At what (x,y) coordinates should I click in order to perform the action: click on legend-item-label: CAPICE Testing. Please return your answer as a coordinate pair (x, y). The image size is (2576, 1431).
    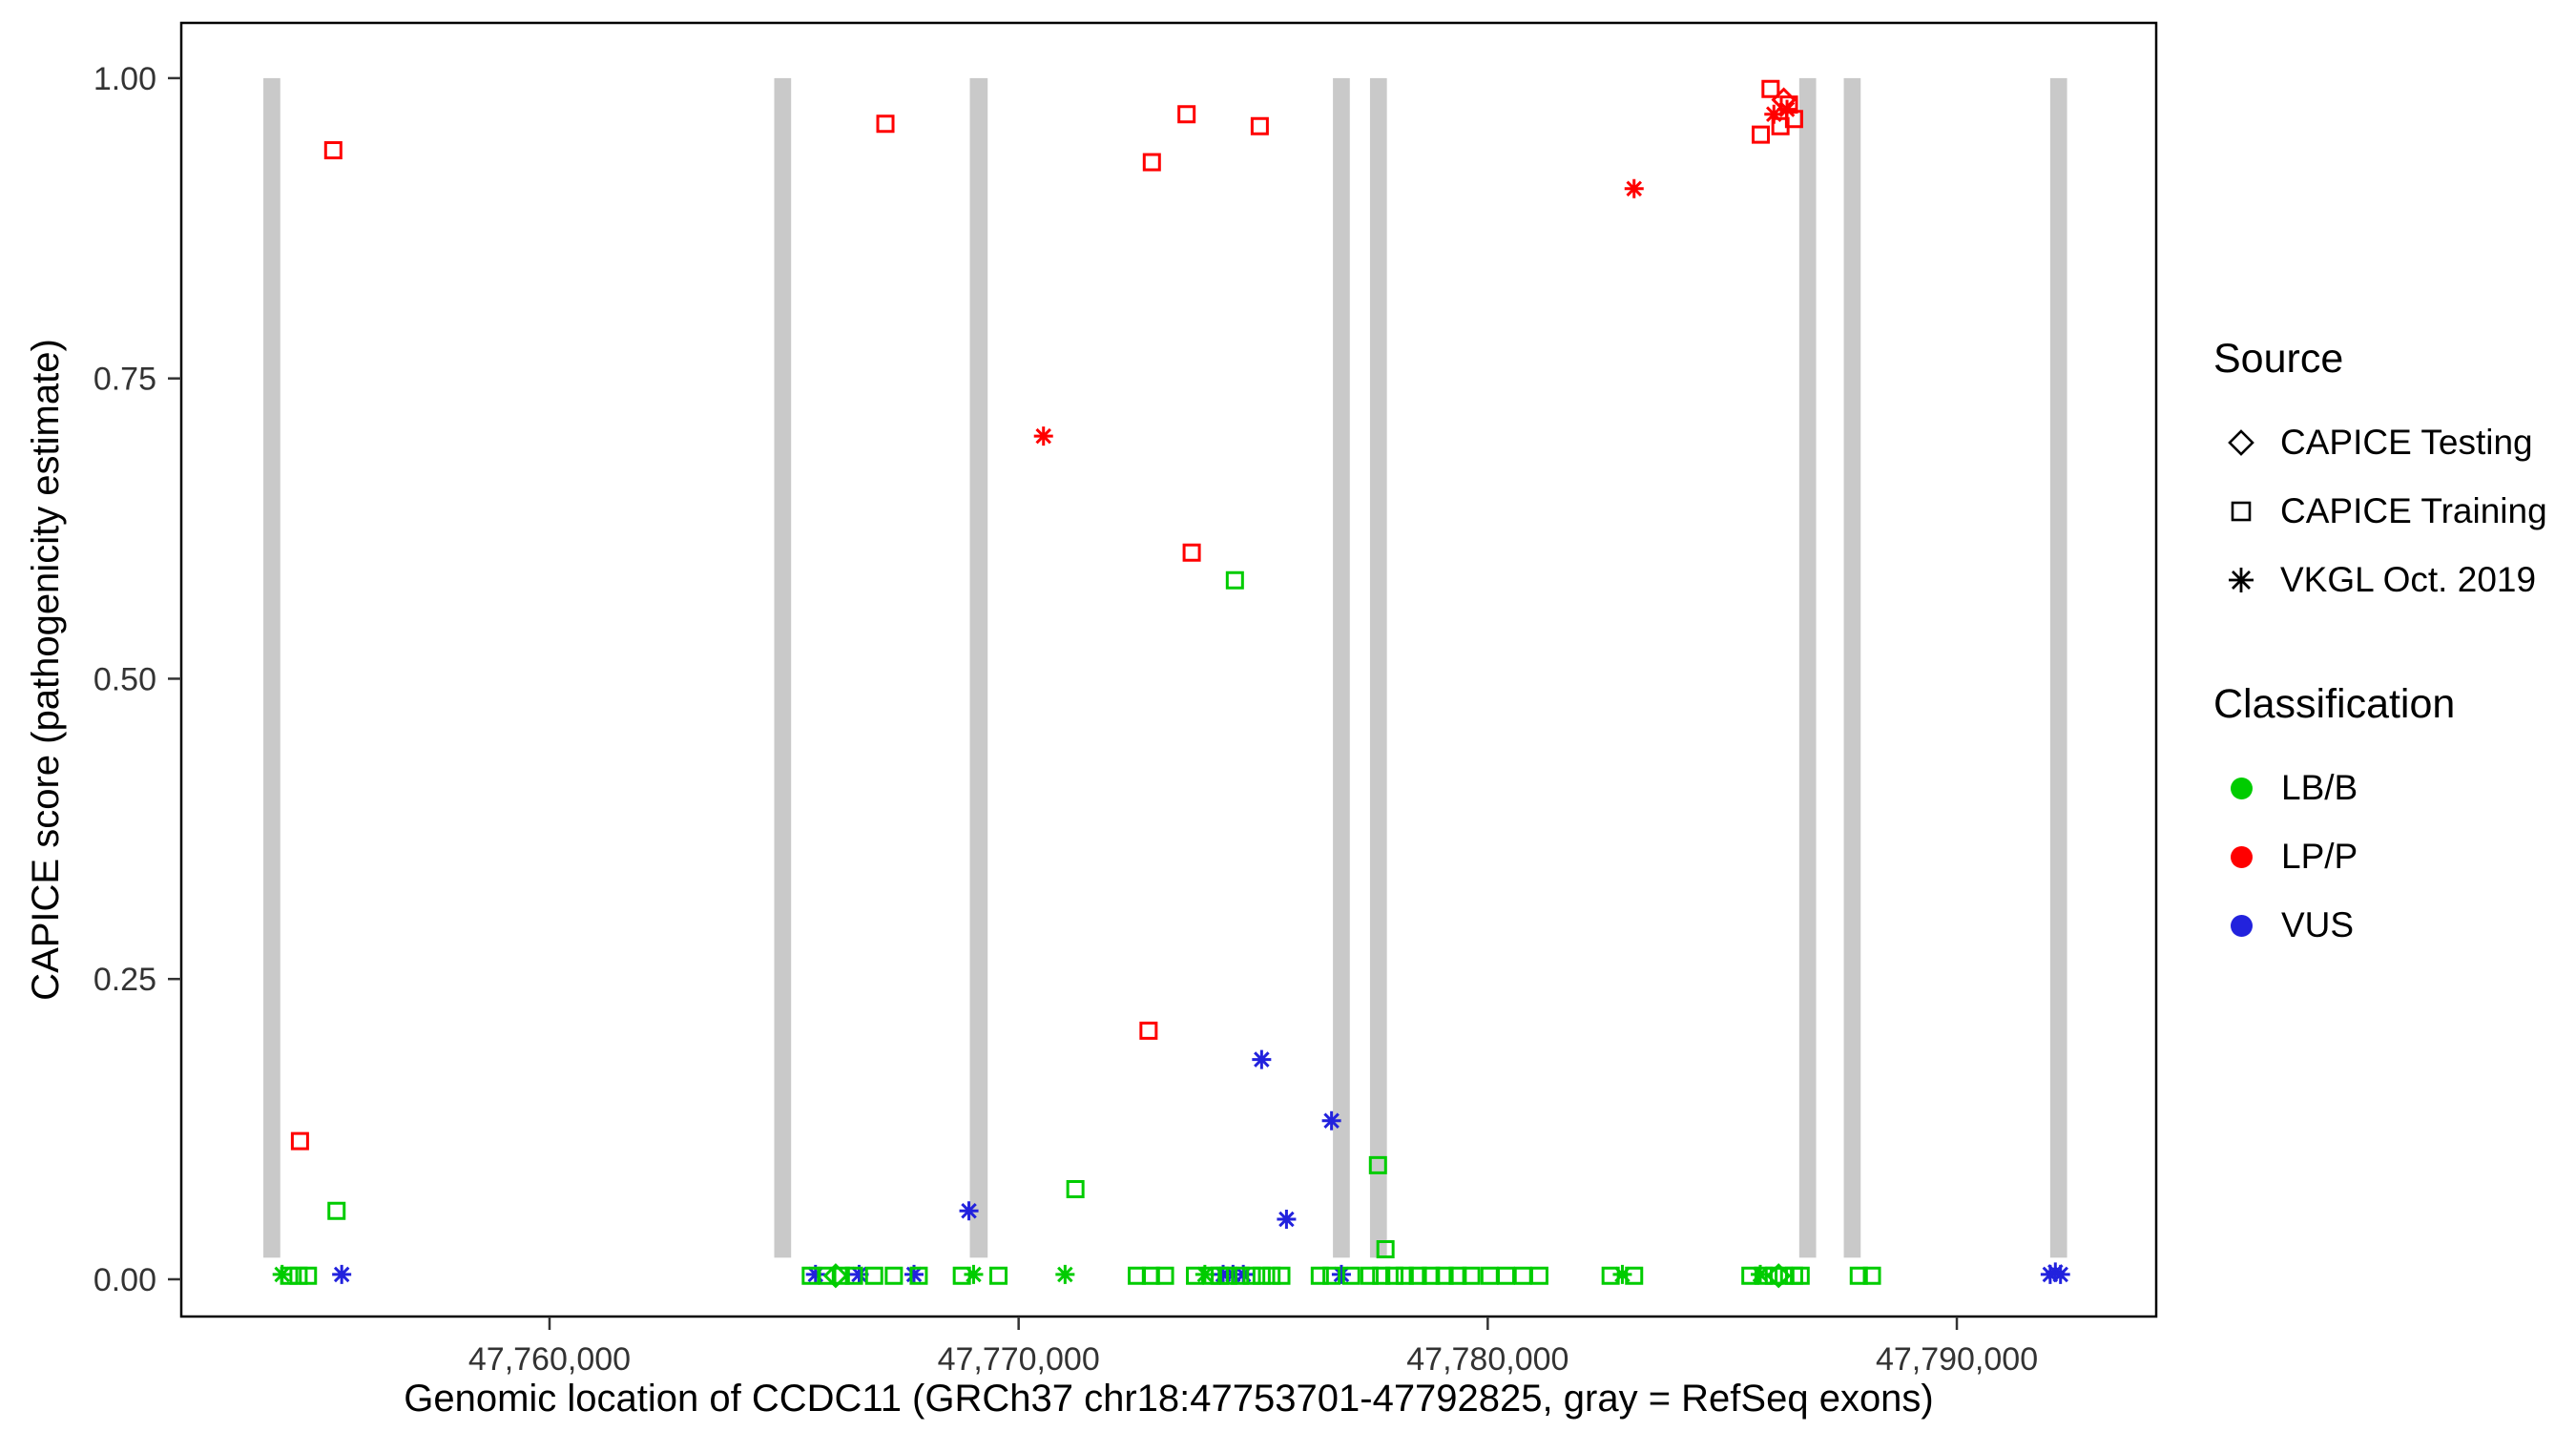
    Looking at the image, I should click on (2406, 442).